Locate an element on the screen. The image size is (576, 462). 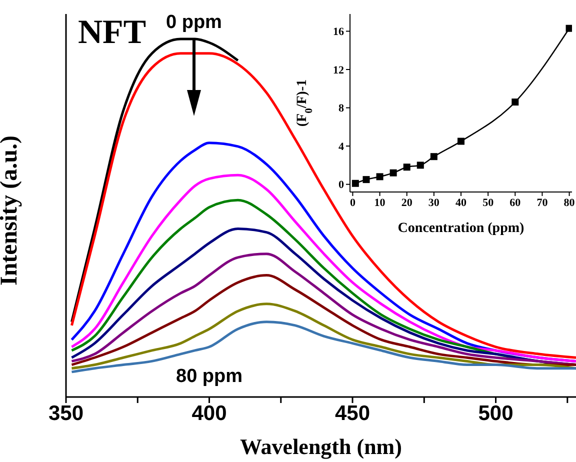
x-tick-label: 400 is located at coordinates (209, 413).